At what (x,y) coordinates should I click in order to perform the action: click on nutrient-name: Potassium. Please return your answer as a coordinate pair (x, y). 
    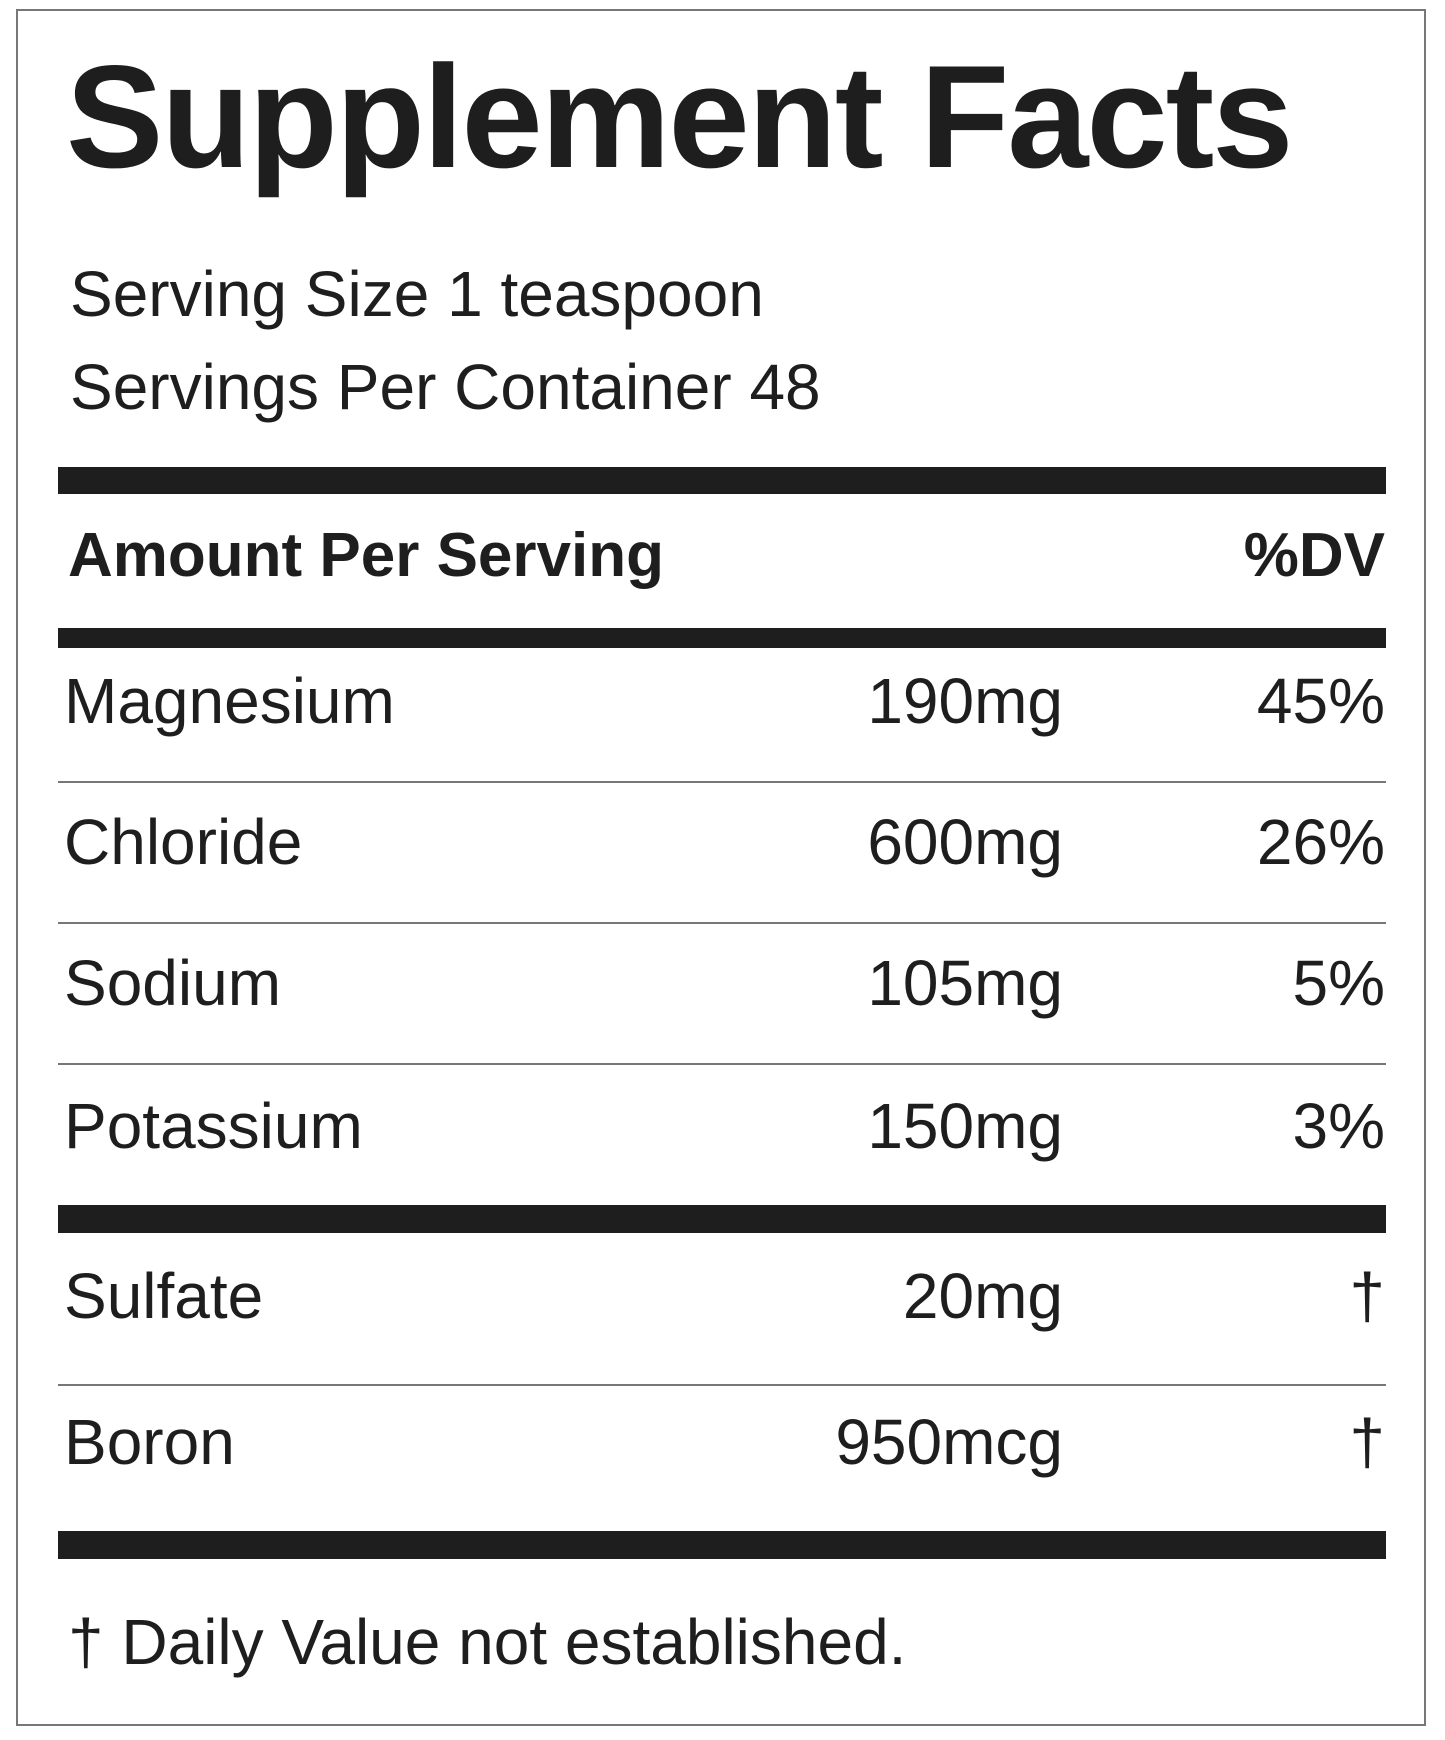
    Looking at the image, I should click on (213, 1126).